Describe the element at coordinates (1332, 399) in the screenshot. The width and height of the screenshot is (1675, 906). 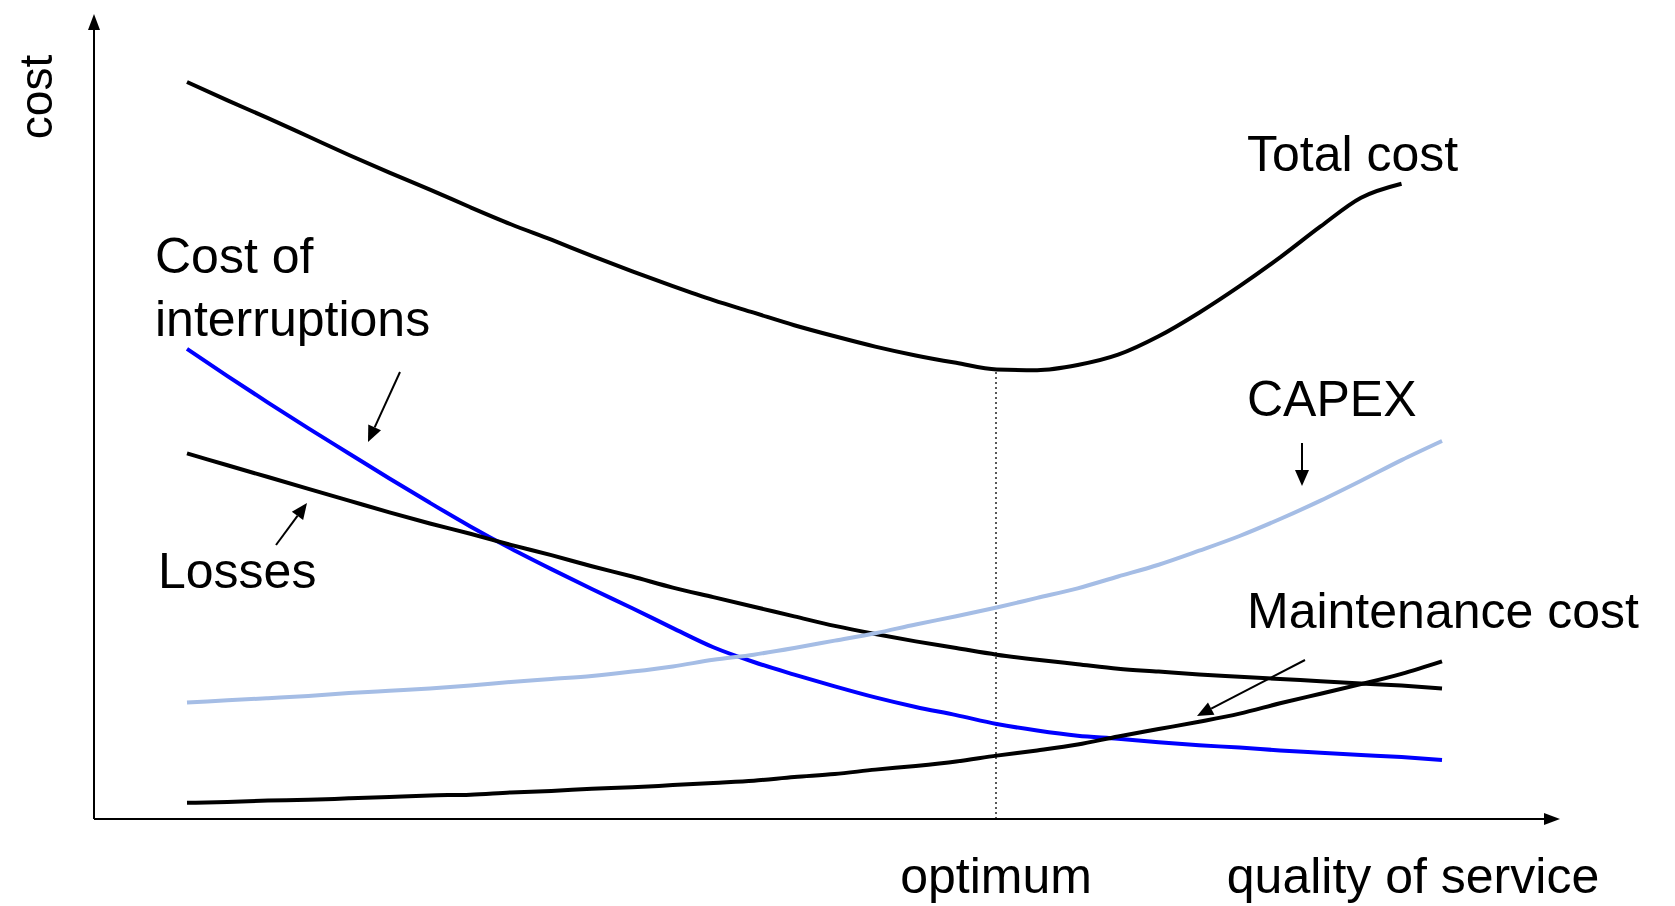
I see `series-label: CAPEX` at that location.